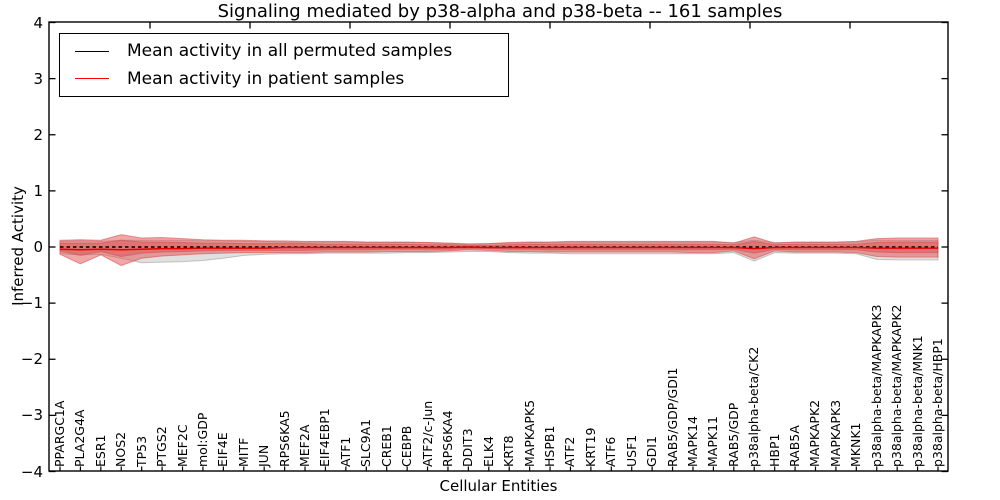 The width and height of the screenshot is (1000, 500). What do you see at coordinates (31, 303) in the screenshot?
I see `y-tick-label: −1` at bounding box center [31, 303].